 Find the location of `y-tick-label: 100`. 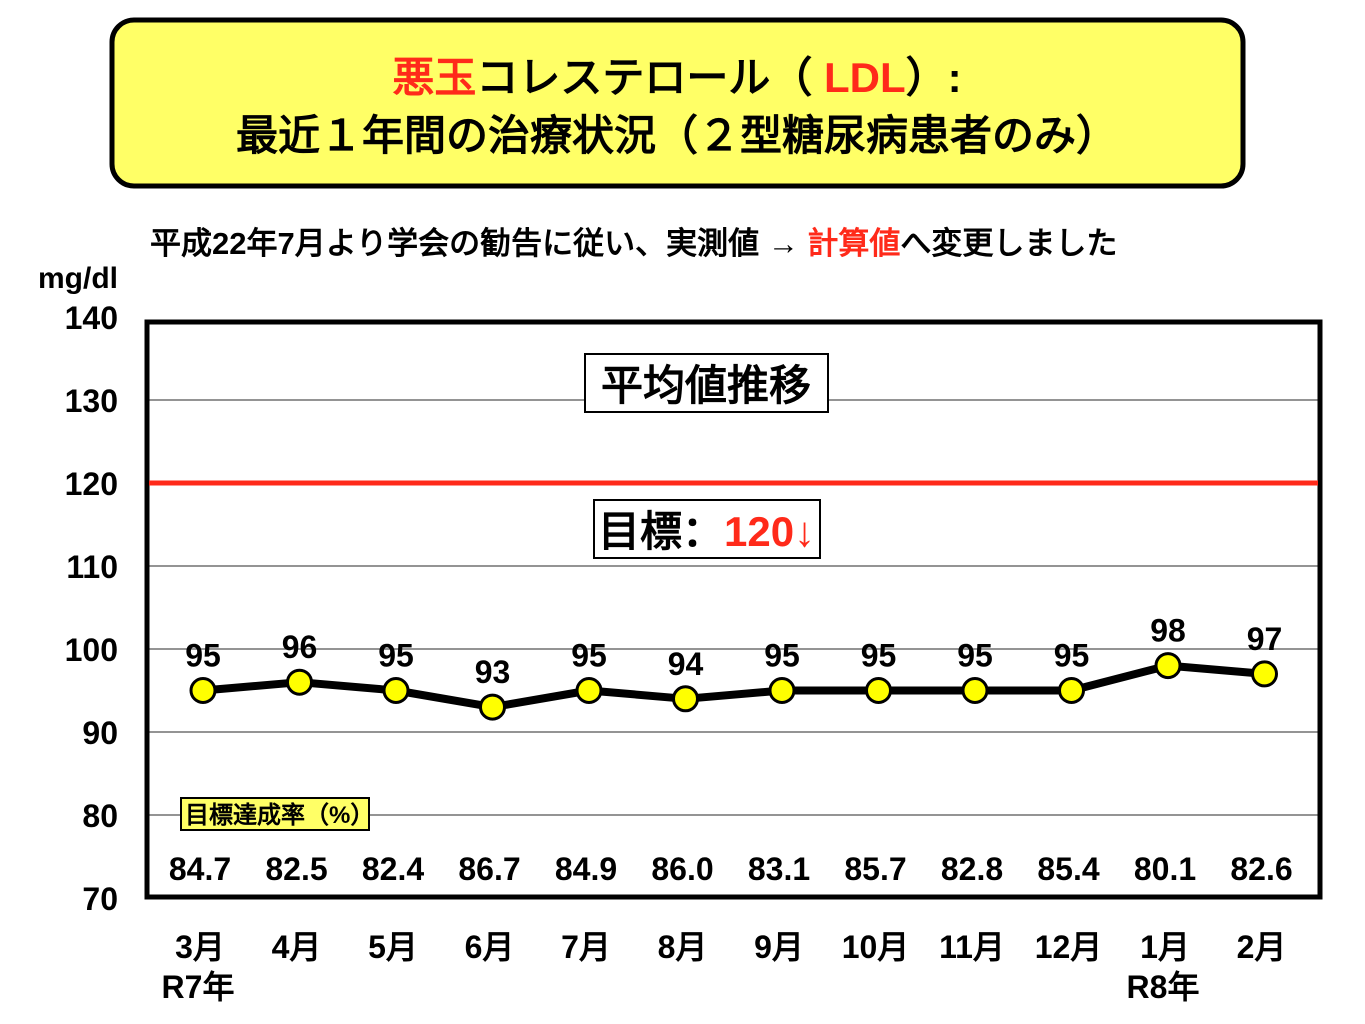

y-tick-label: 100 is located at coordinates (91, 650).